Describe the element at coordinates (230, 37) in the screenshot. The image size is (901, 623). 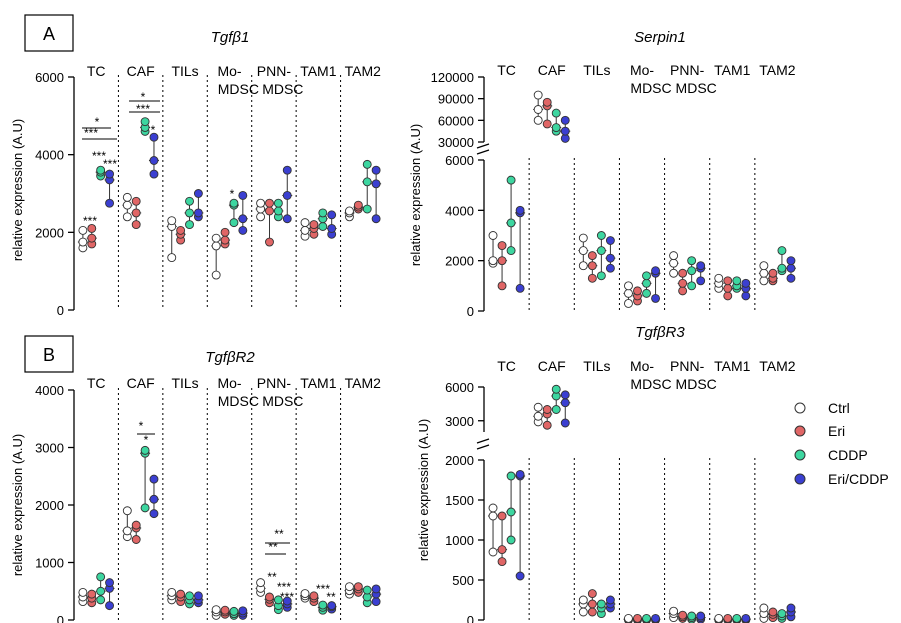
I see `chart-title-tgfb1: Tgfβ1` at that location.